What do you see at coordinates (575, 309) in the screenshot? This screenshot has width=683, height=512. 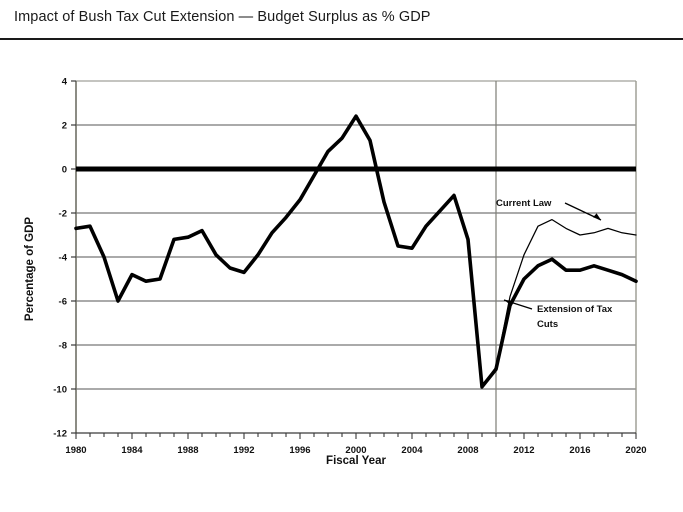 I see `extension-label-line1: Extension of Tax` at bounding box center [575, 309].